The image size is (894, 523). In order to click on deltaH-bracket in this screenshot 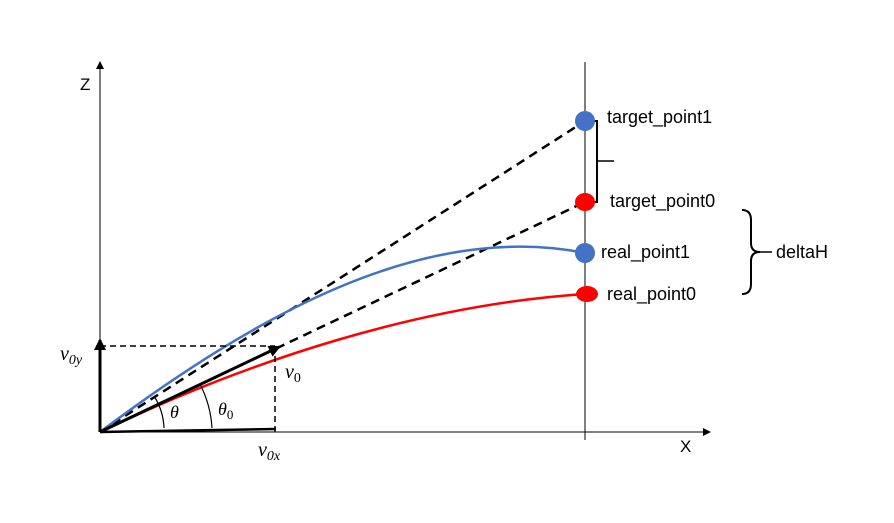, I will do `click(751, 252)`.